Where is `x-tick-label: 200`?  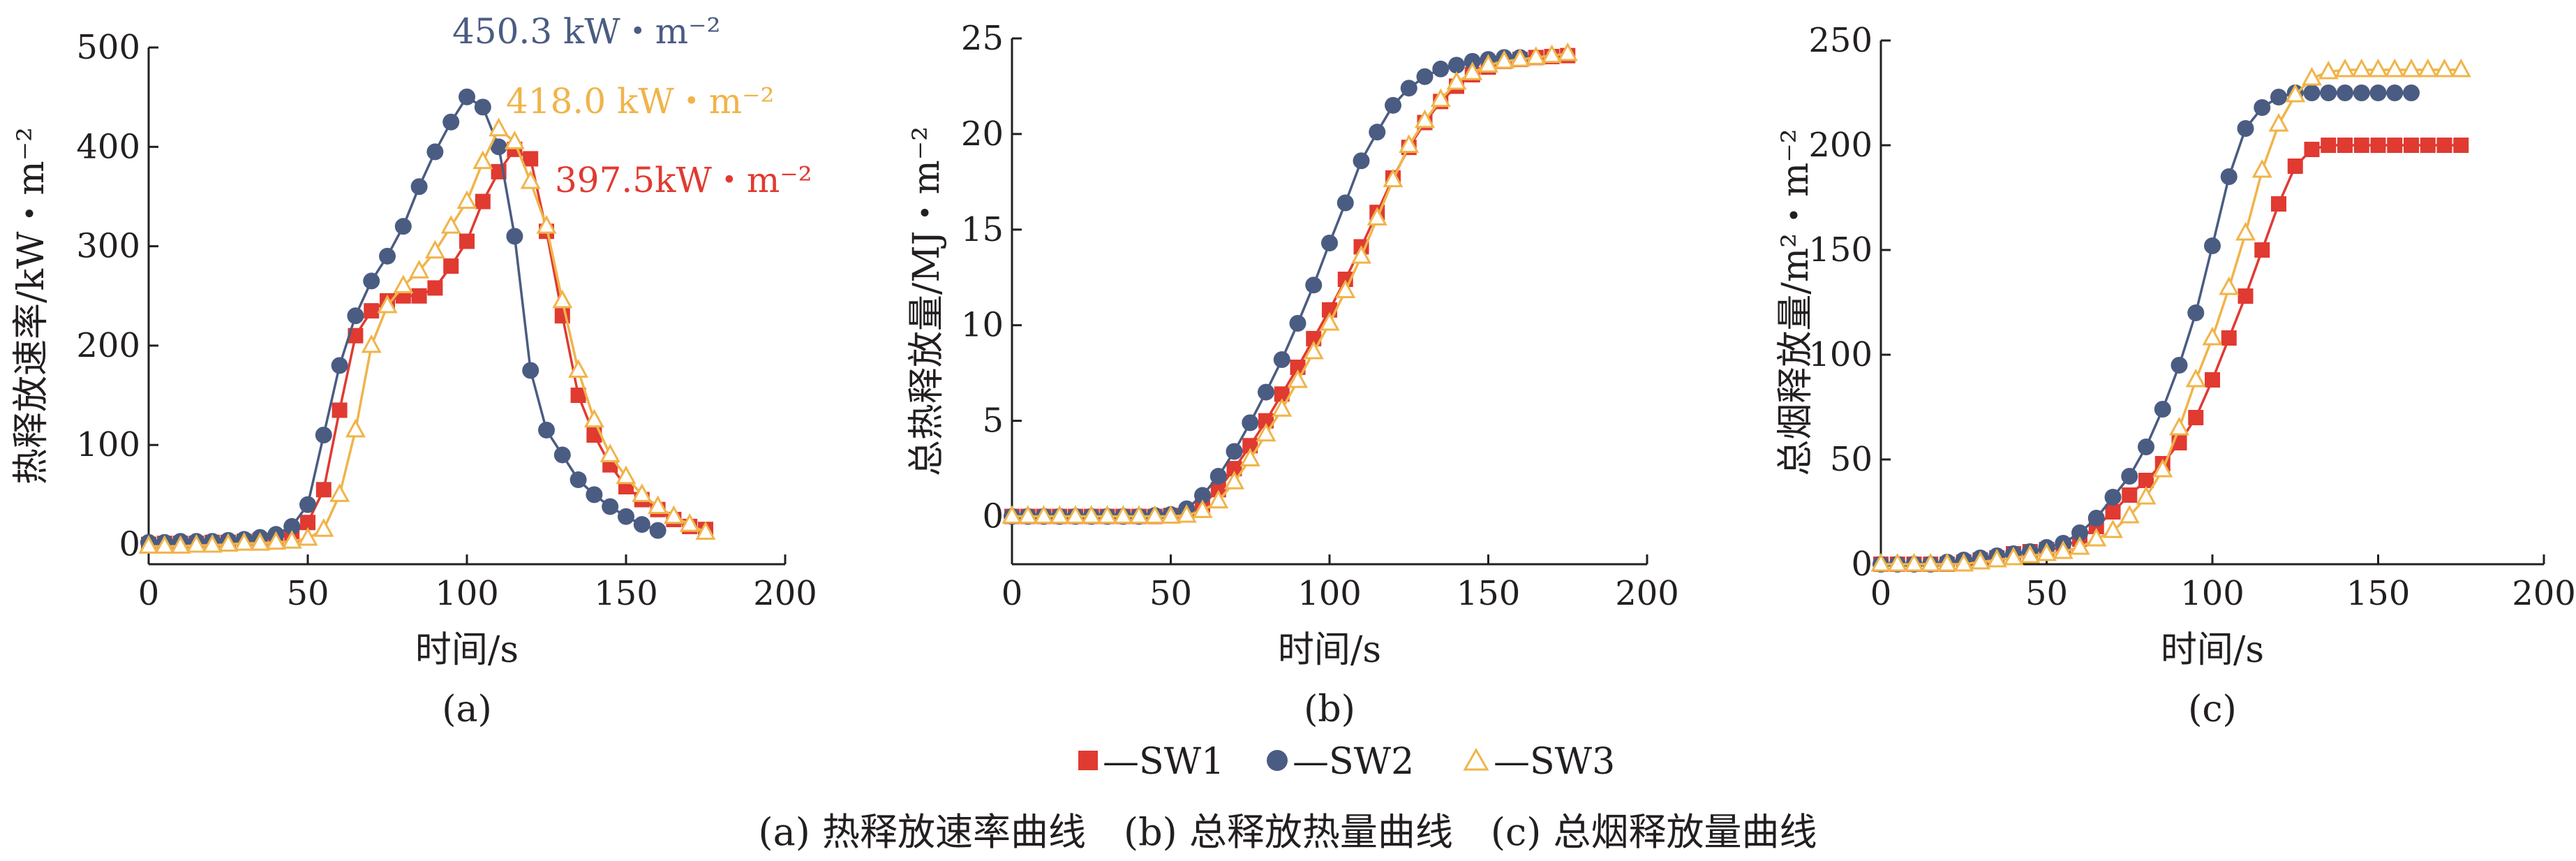 x-tick-label: 200 is located at coordinates (2544, 593).